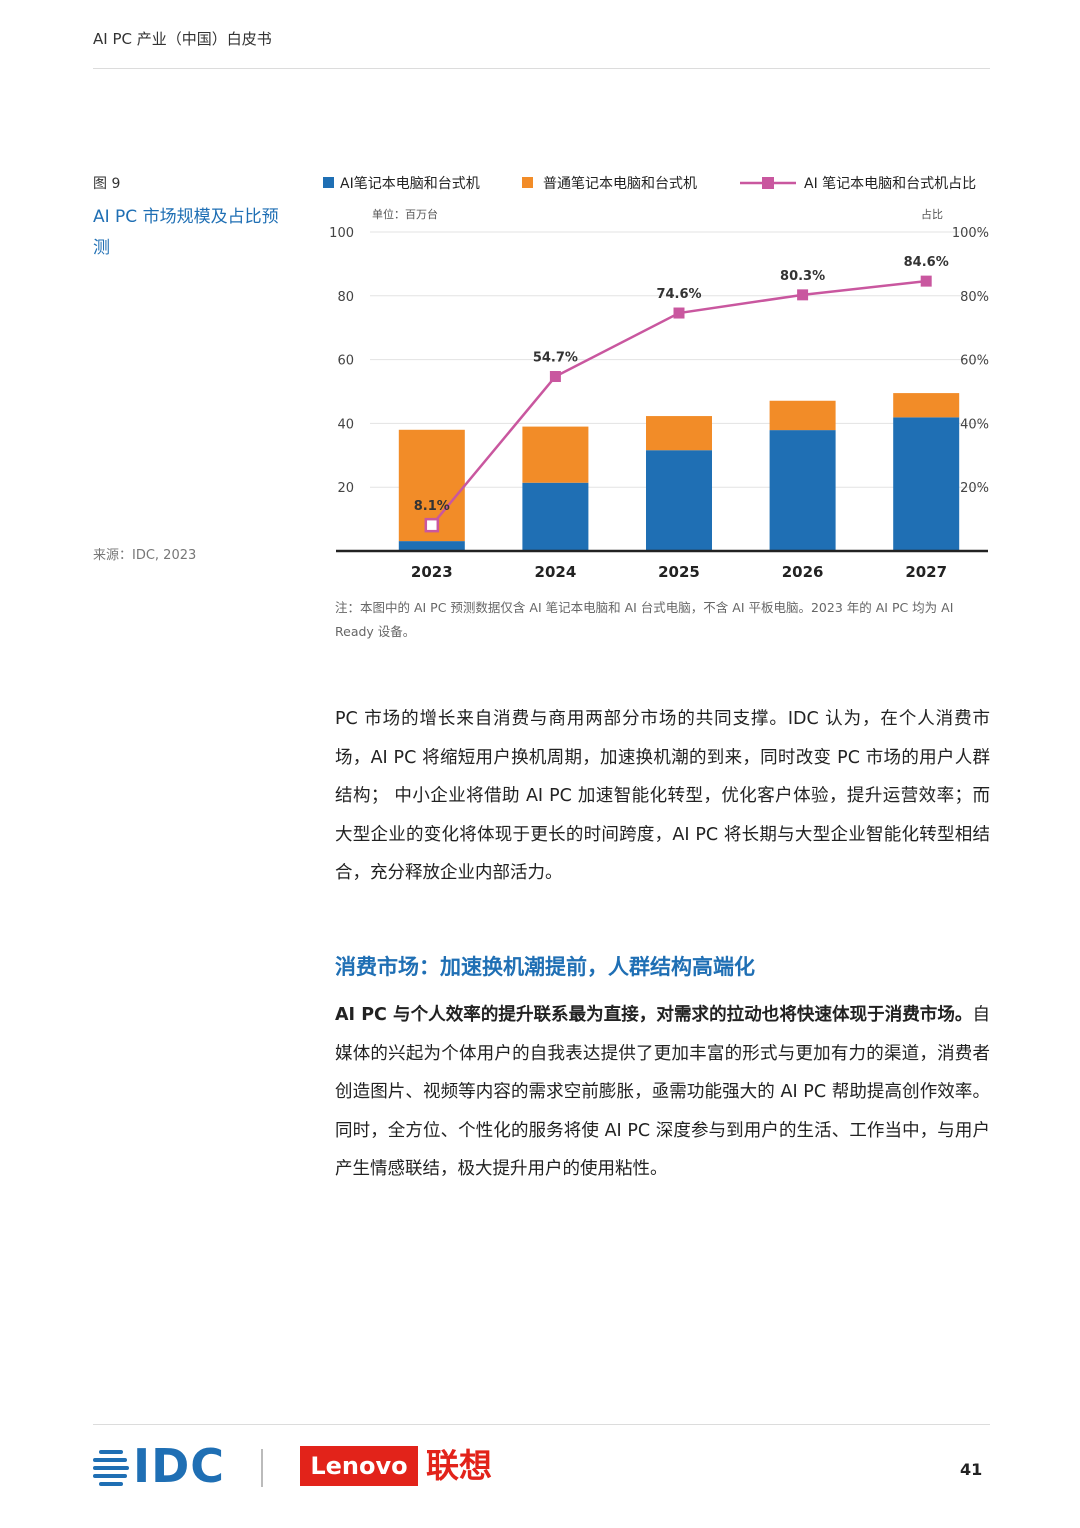 Image resolution: width=1080 pixels, height=1528 pixels. What do you see at coordinates (654, 1015) in the screenshot?
I see `paragraph-lead-bold: AI PC 与个人效率的提升联系最为直接，对需求的拉动也将快速体现于消费市场。` at bounding box center [654, 1015].